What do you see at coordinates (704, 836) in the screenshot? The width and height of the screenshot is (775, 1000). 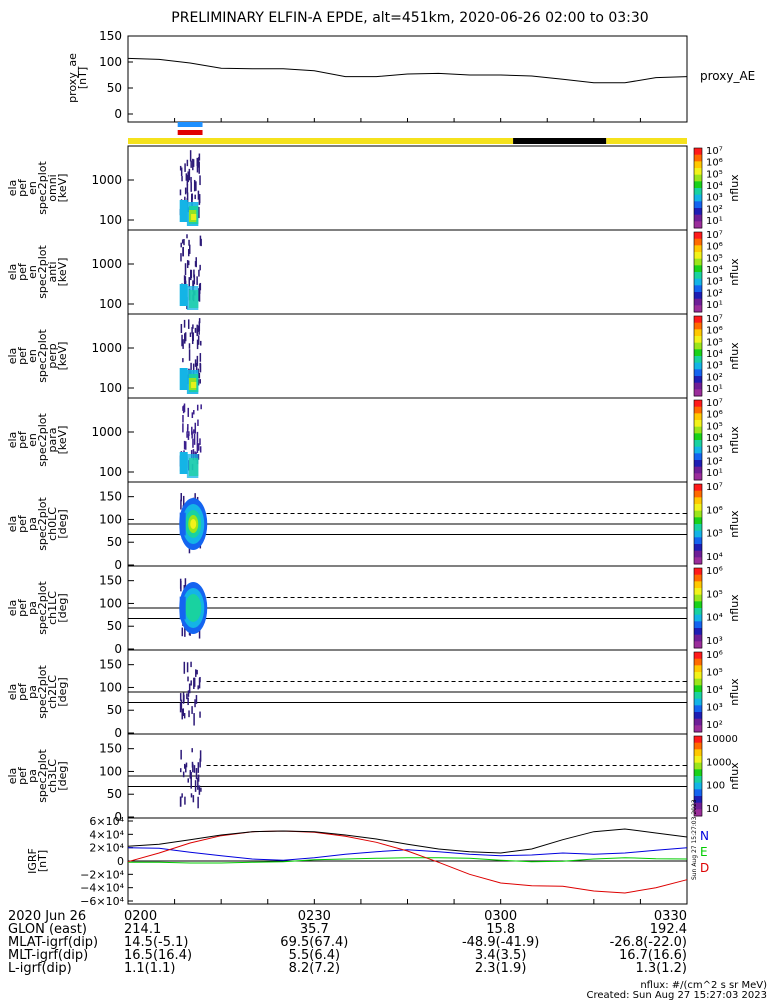 I see `igrf-legend-N: N` at bounding box center [704, 836].